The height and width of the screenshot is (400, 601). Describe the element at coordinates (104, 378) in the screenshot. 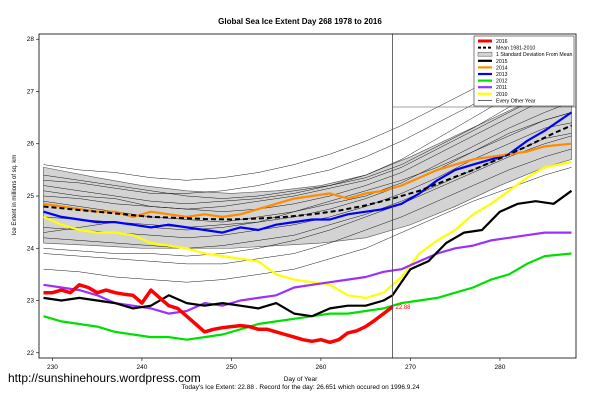

I see `watermark: http://sunshinehours.wordpress.com` at that location.